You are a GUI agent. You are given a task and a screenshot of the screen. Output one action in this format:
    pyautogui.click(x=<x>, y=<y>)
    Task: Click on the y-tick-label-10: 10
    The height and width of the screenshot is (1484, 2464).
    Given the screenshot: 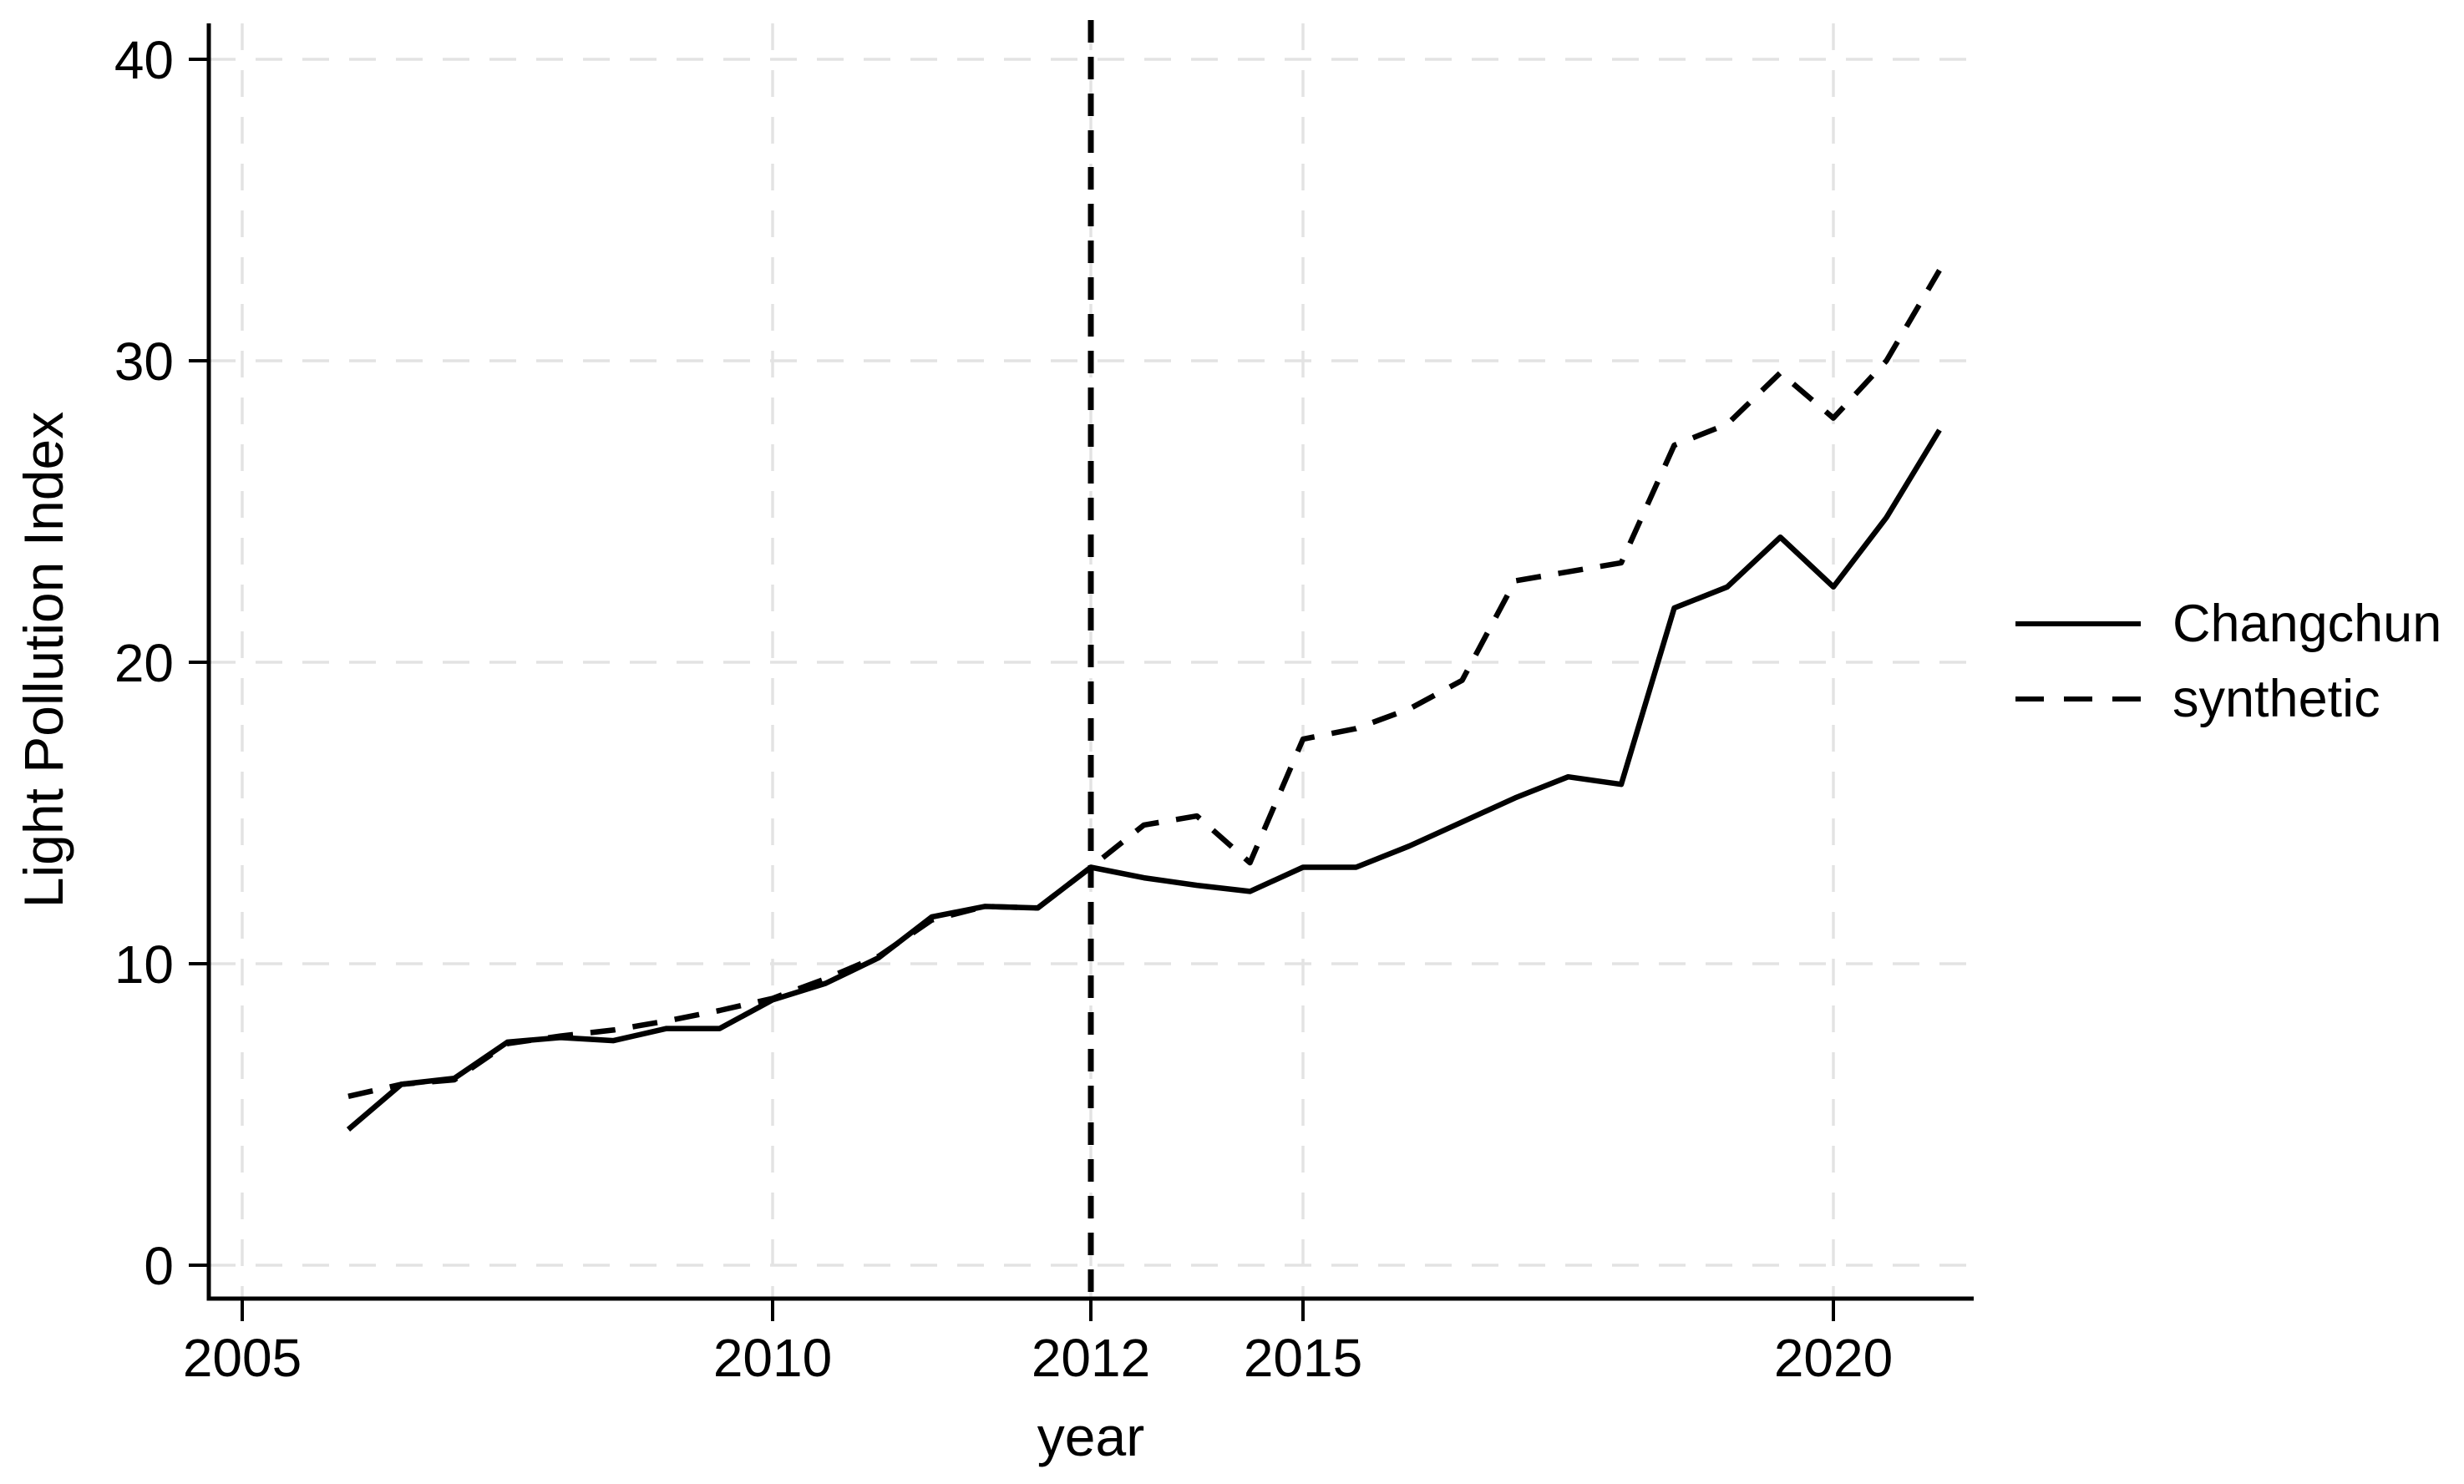 What is the action you would take?
    pyautogui.click(x=144, y=964)
    